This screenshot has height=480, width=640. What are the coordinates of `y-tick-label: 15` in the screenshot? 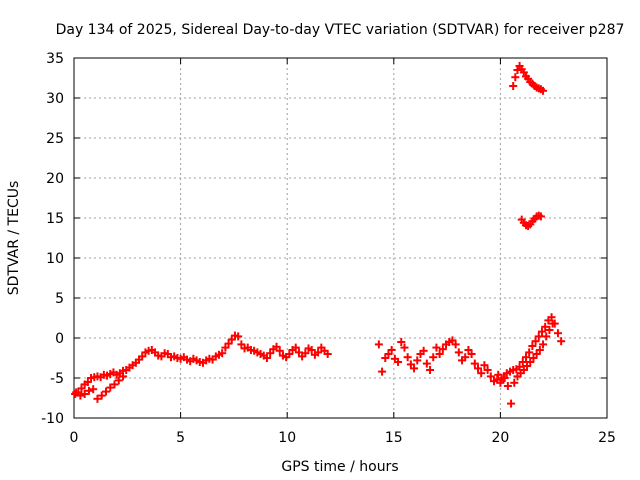 It's located at (55, 219).